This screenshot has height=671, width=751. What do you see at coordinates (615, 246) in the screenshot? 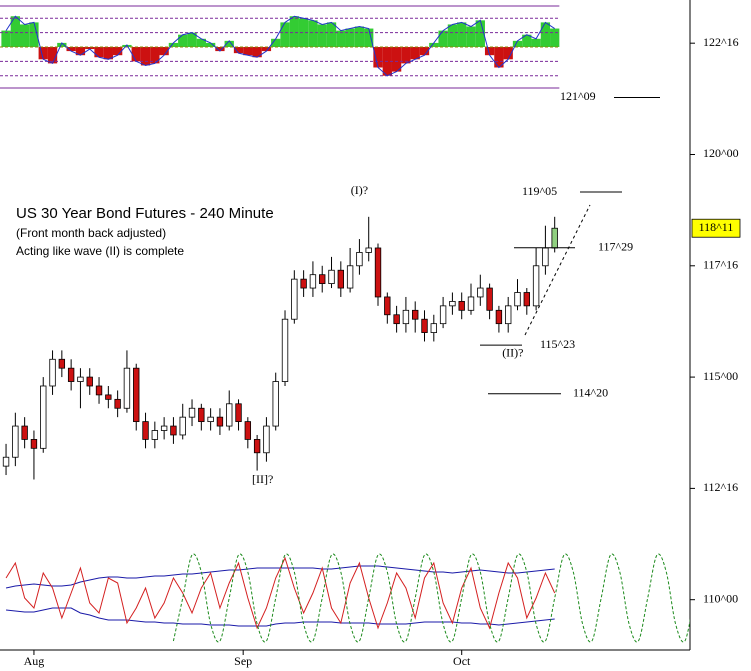
I see `level-label: 117^29` at bounding box center [615, 246].